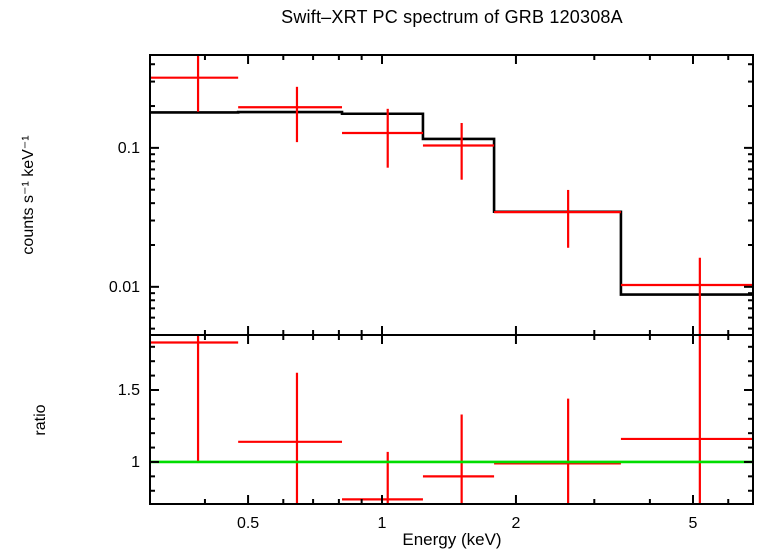 Image resolution: width=758 pixels, height=556 pixels. What do you see at coordinates (124, 287) in the screenshot?
I see `spectrum-y-tick-label: 0.01` at bounding box center [124, 287].